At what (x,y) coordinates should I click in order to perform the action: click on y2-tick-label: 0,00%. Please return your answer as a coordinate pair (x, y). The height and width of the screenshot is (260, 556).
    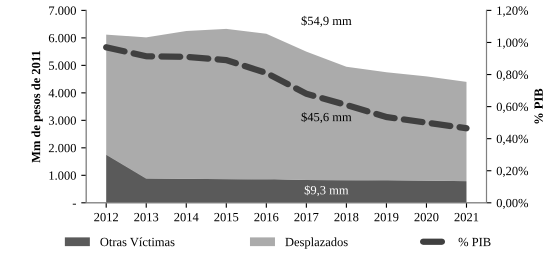
    Looking at the image, I should click on (512, 204).